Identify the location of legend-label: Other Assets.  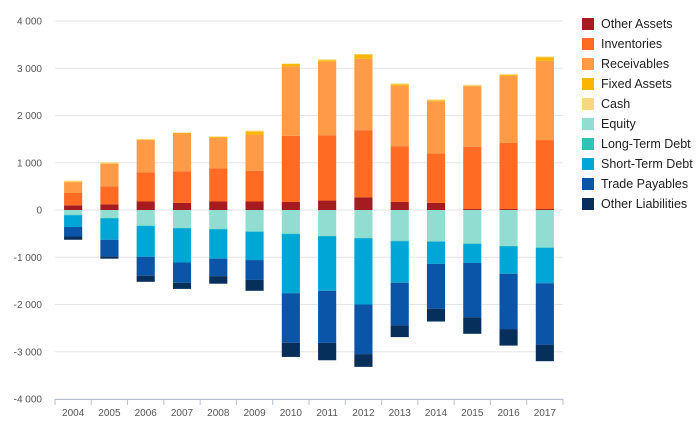
(637, 24).